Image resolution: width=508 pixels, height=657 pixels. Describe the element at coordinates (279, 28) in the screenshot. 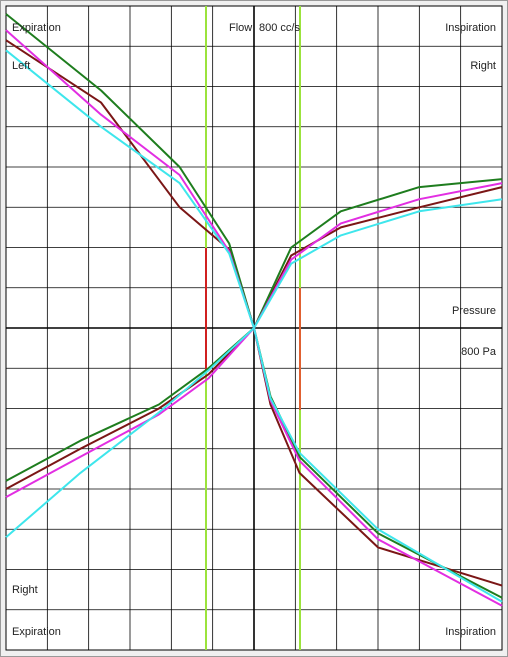

I see `label: 800 cc/s` at that location.